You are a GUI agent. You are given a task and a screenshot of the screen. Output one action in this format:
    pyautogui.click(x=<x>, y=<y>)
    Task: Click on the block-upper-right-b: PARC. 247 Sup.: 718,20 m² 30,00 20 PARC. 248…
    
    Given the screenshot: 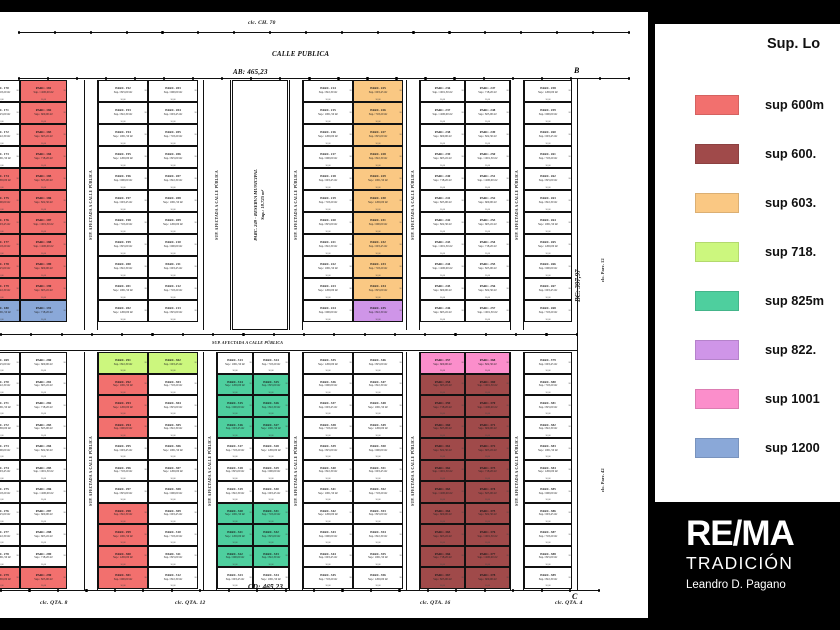 What is the action you would take?
    pyautogui.click(x=487, y=201)
    